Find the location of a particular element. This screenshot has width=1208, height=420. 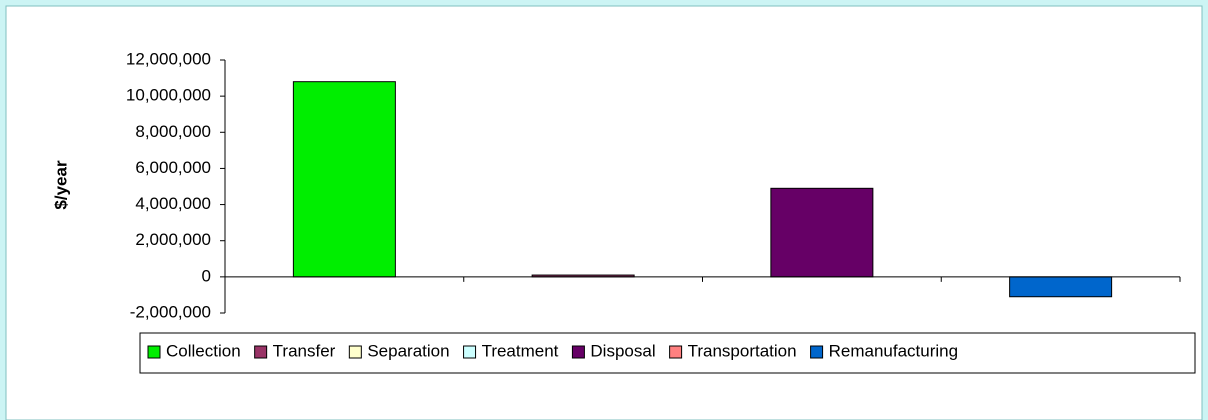

y-tick-label: 12,000,000 is located at coordinates (168, 58).